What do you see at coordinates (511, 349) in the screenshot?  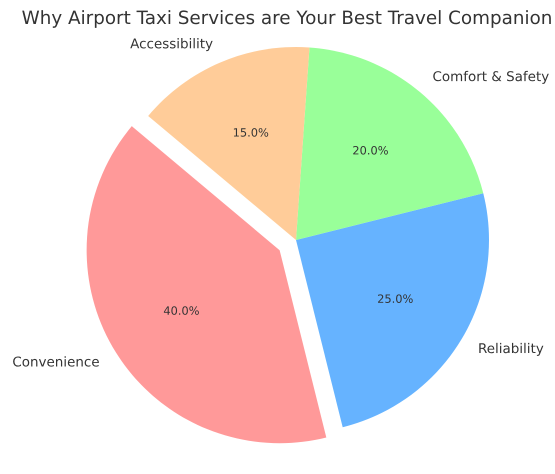 I see `slice-label: Reliability` at bounding box center [511, 349].